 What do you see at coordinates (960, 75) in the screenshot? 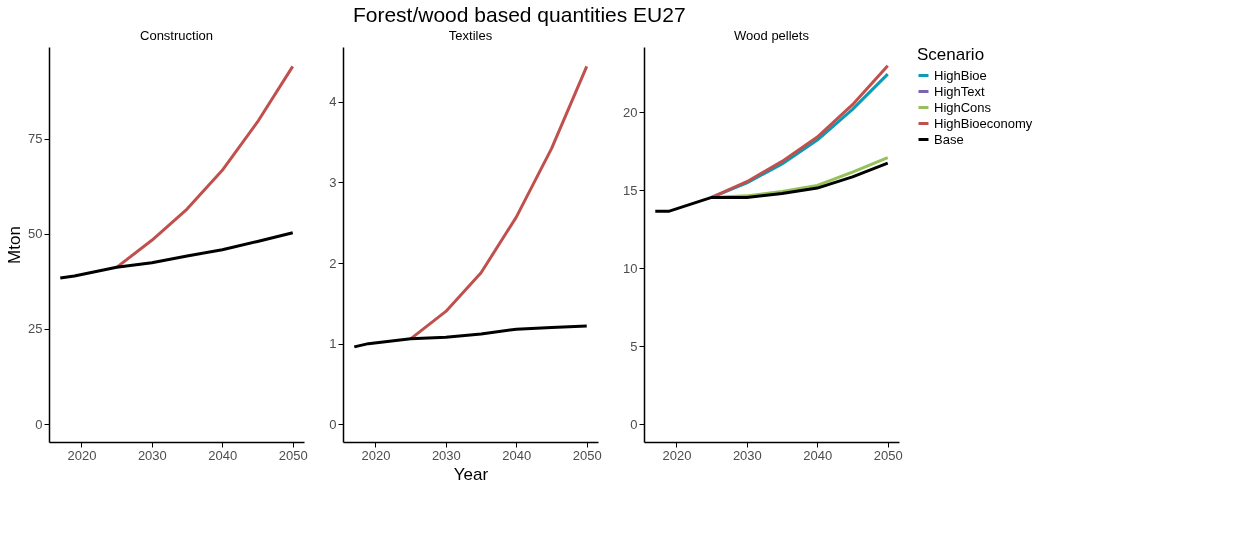
I see `legend-label: HighBioe` at bounding box center [960, 75].